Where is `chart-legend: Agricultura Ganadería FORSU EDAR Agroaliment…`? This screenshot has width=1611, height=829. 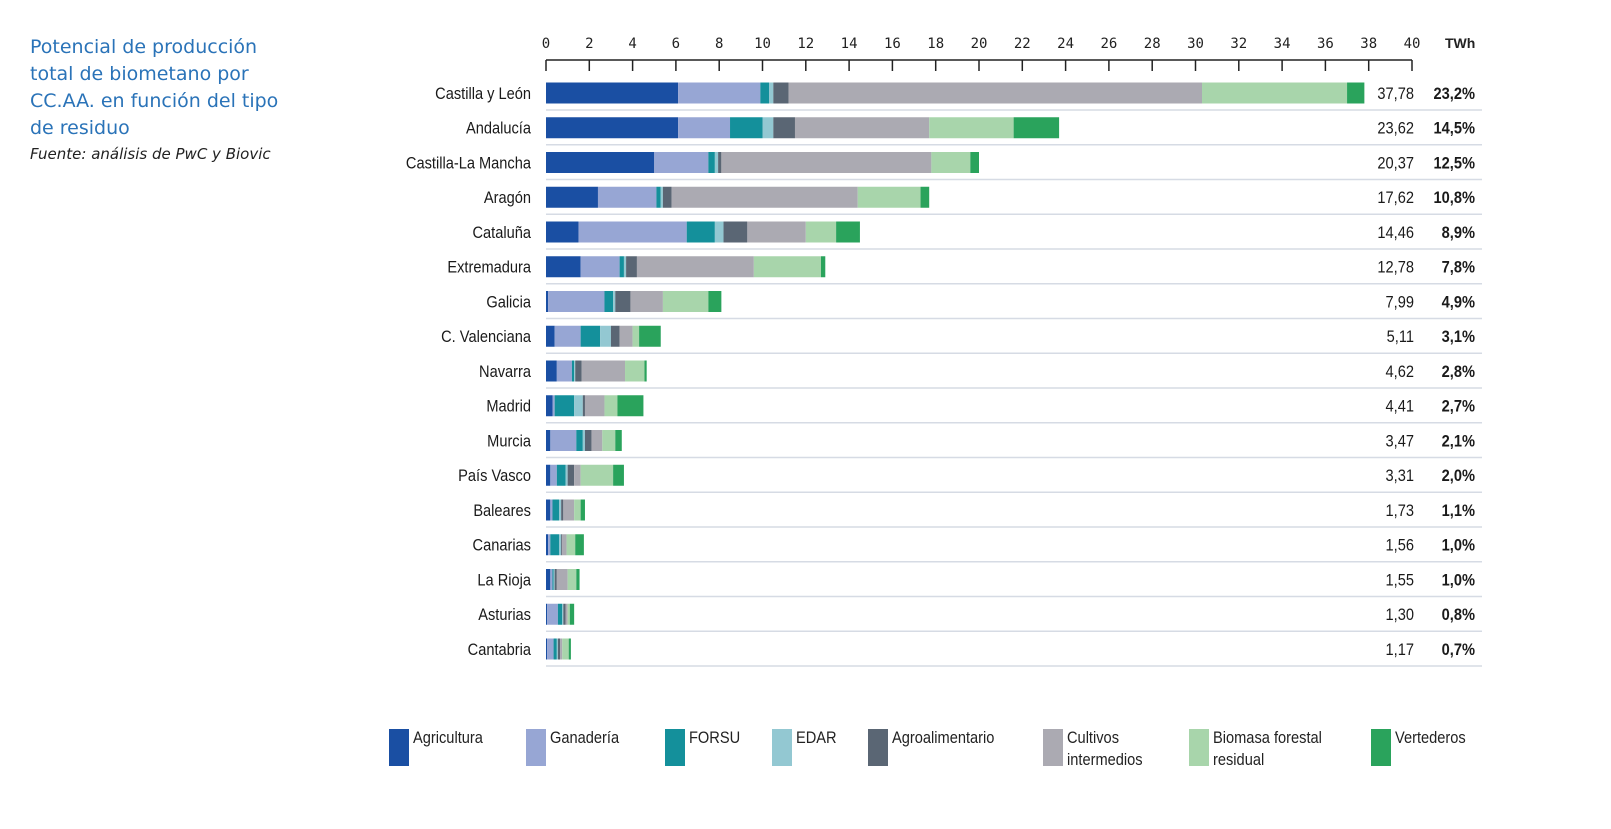
chart-legend: Agricultura Ganadería FORSU EDAR Agroaliment… is located at coordinates (994, 762).